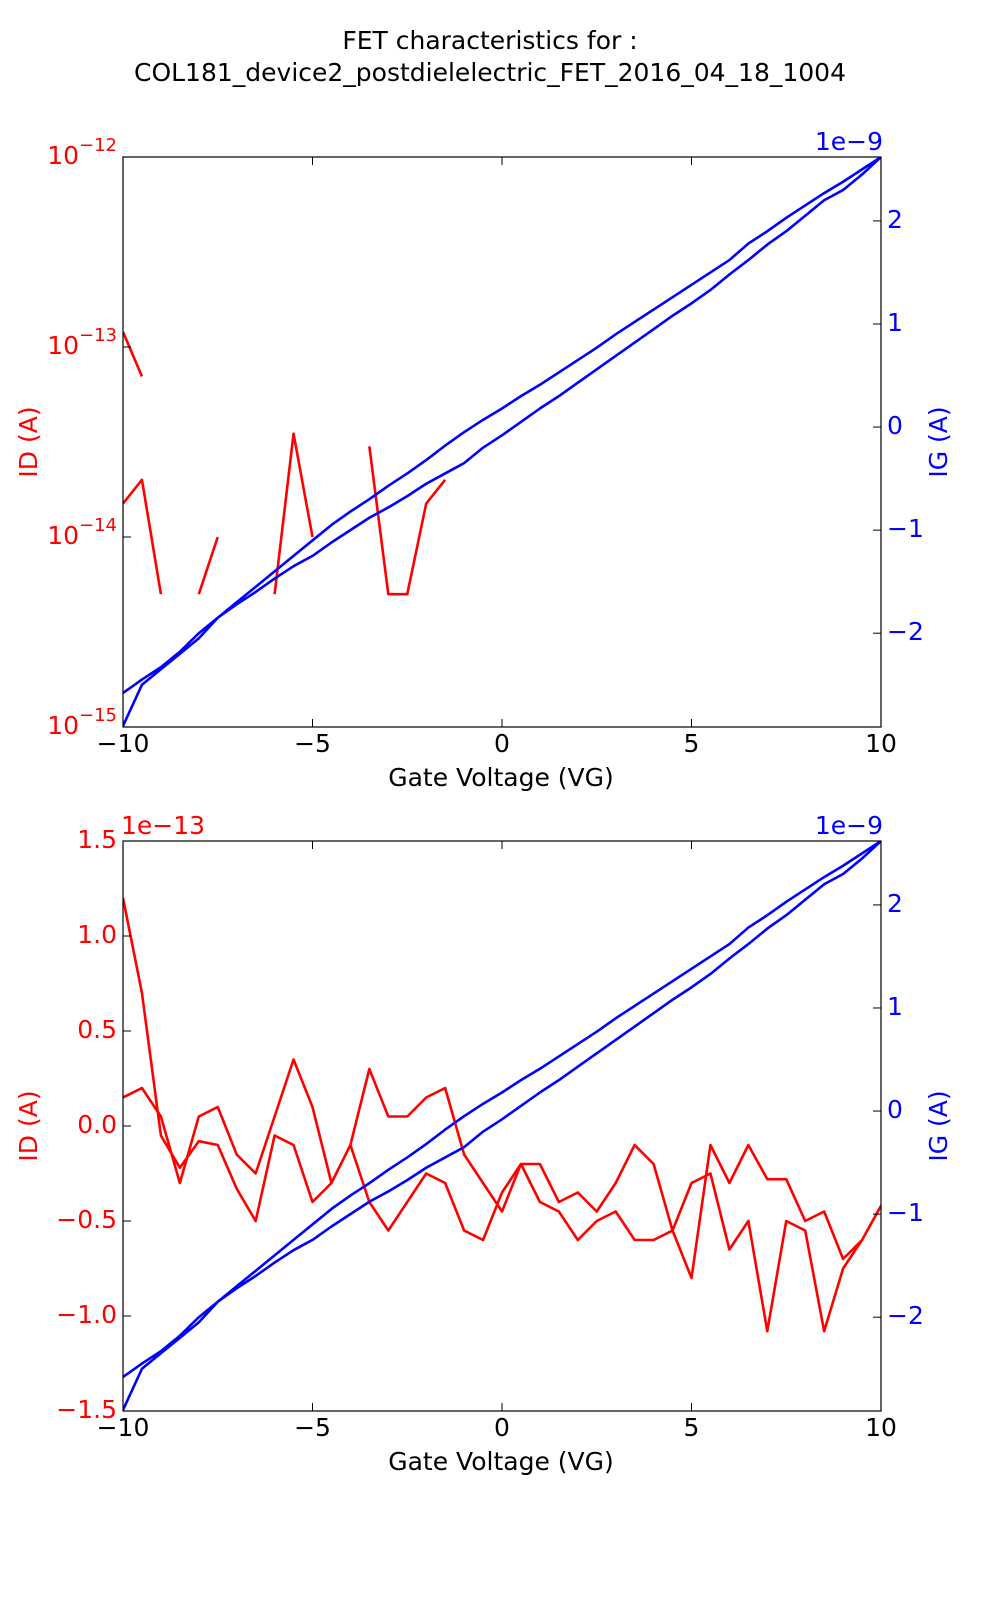 The height and width of the screenshot is (1600, 1000). I want to click on y-offset-label: 1e−13, so click(163, 825).